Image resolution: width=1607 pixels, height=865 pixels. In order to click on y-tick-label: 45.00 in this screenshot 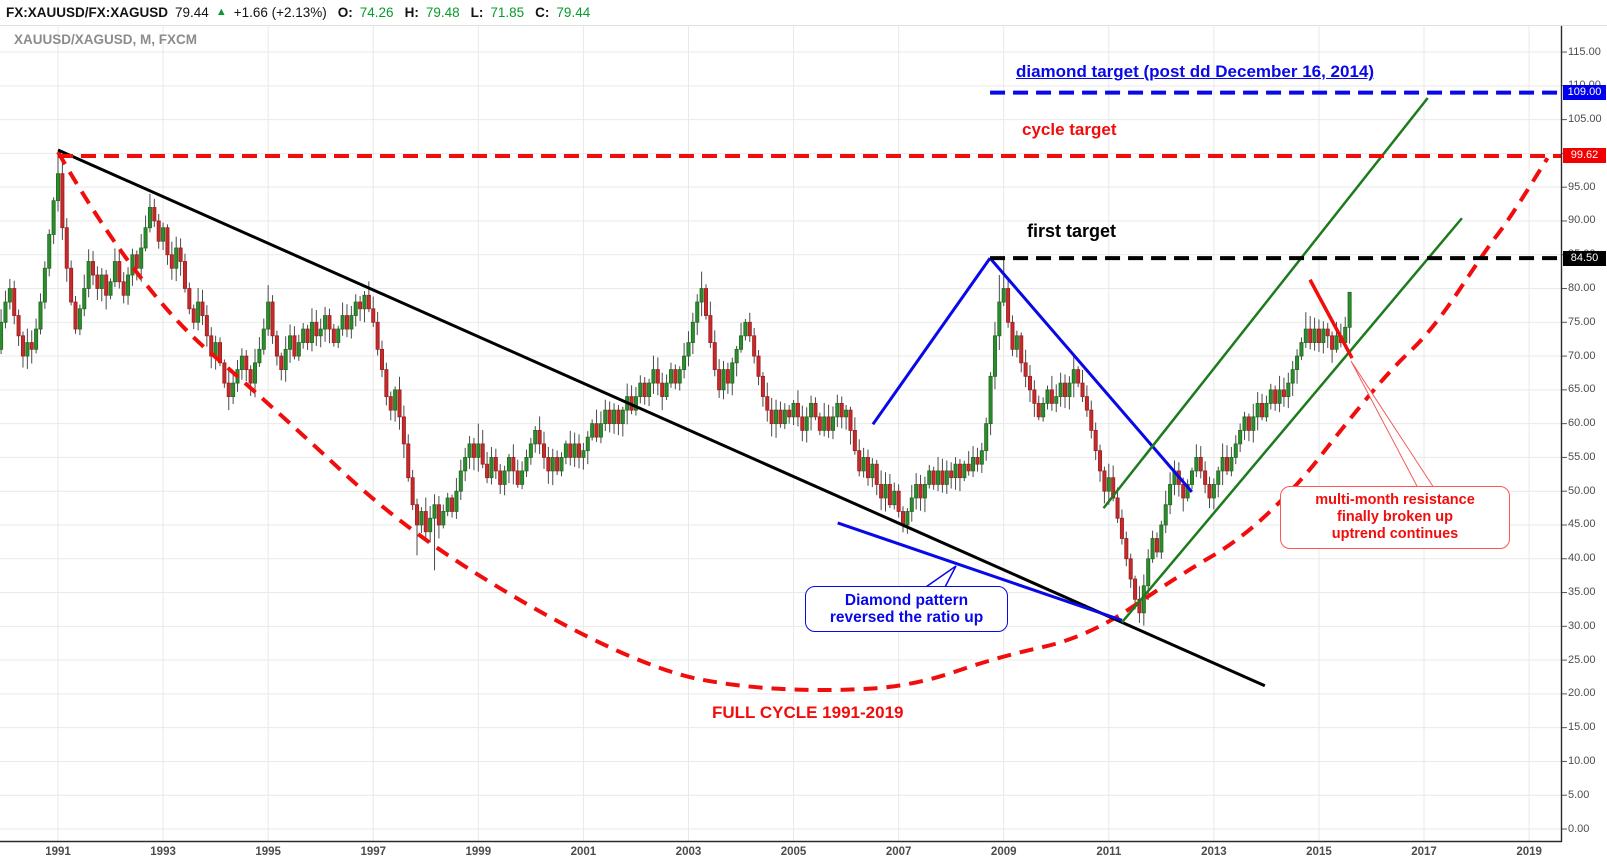, I will do `click(1582, 524)`.